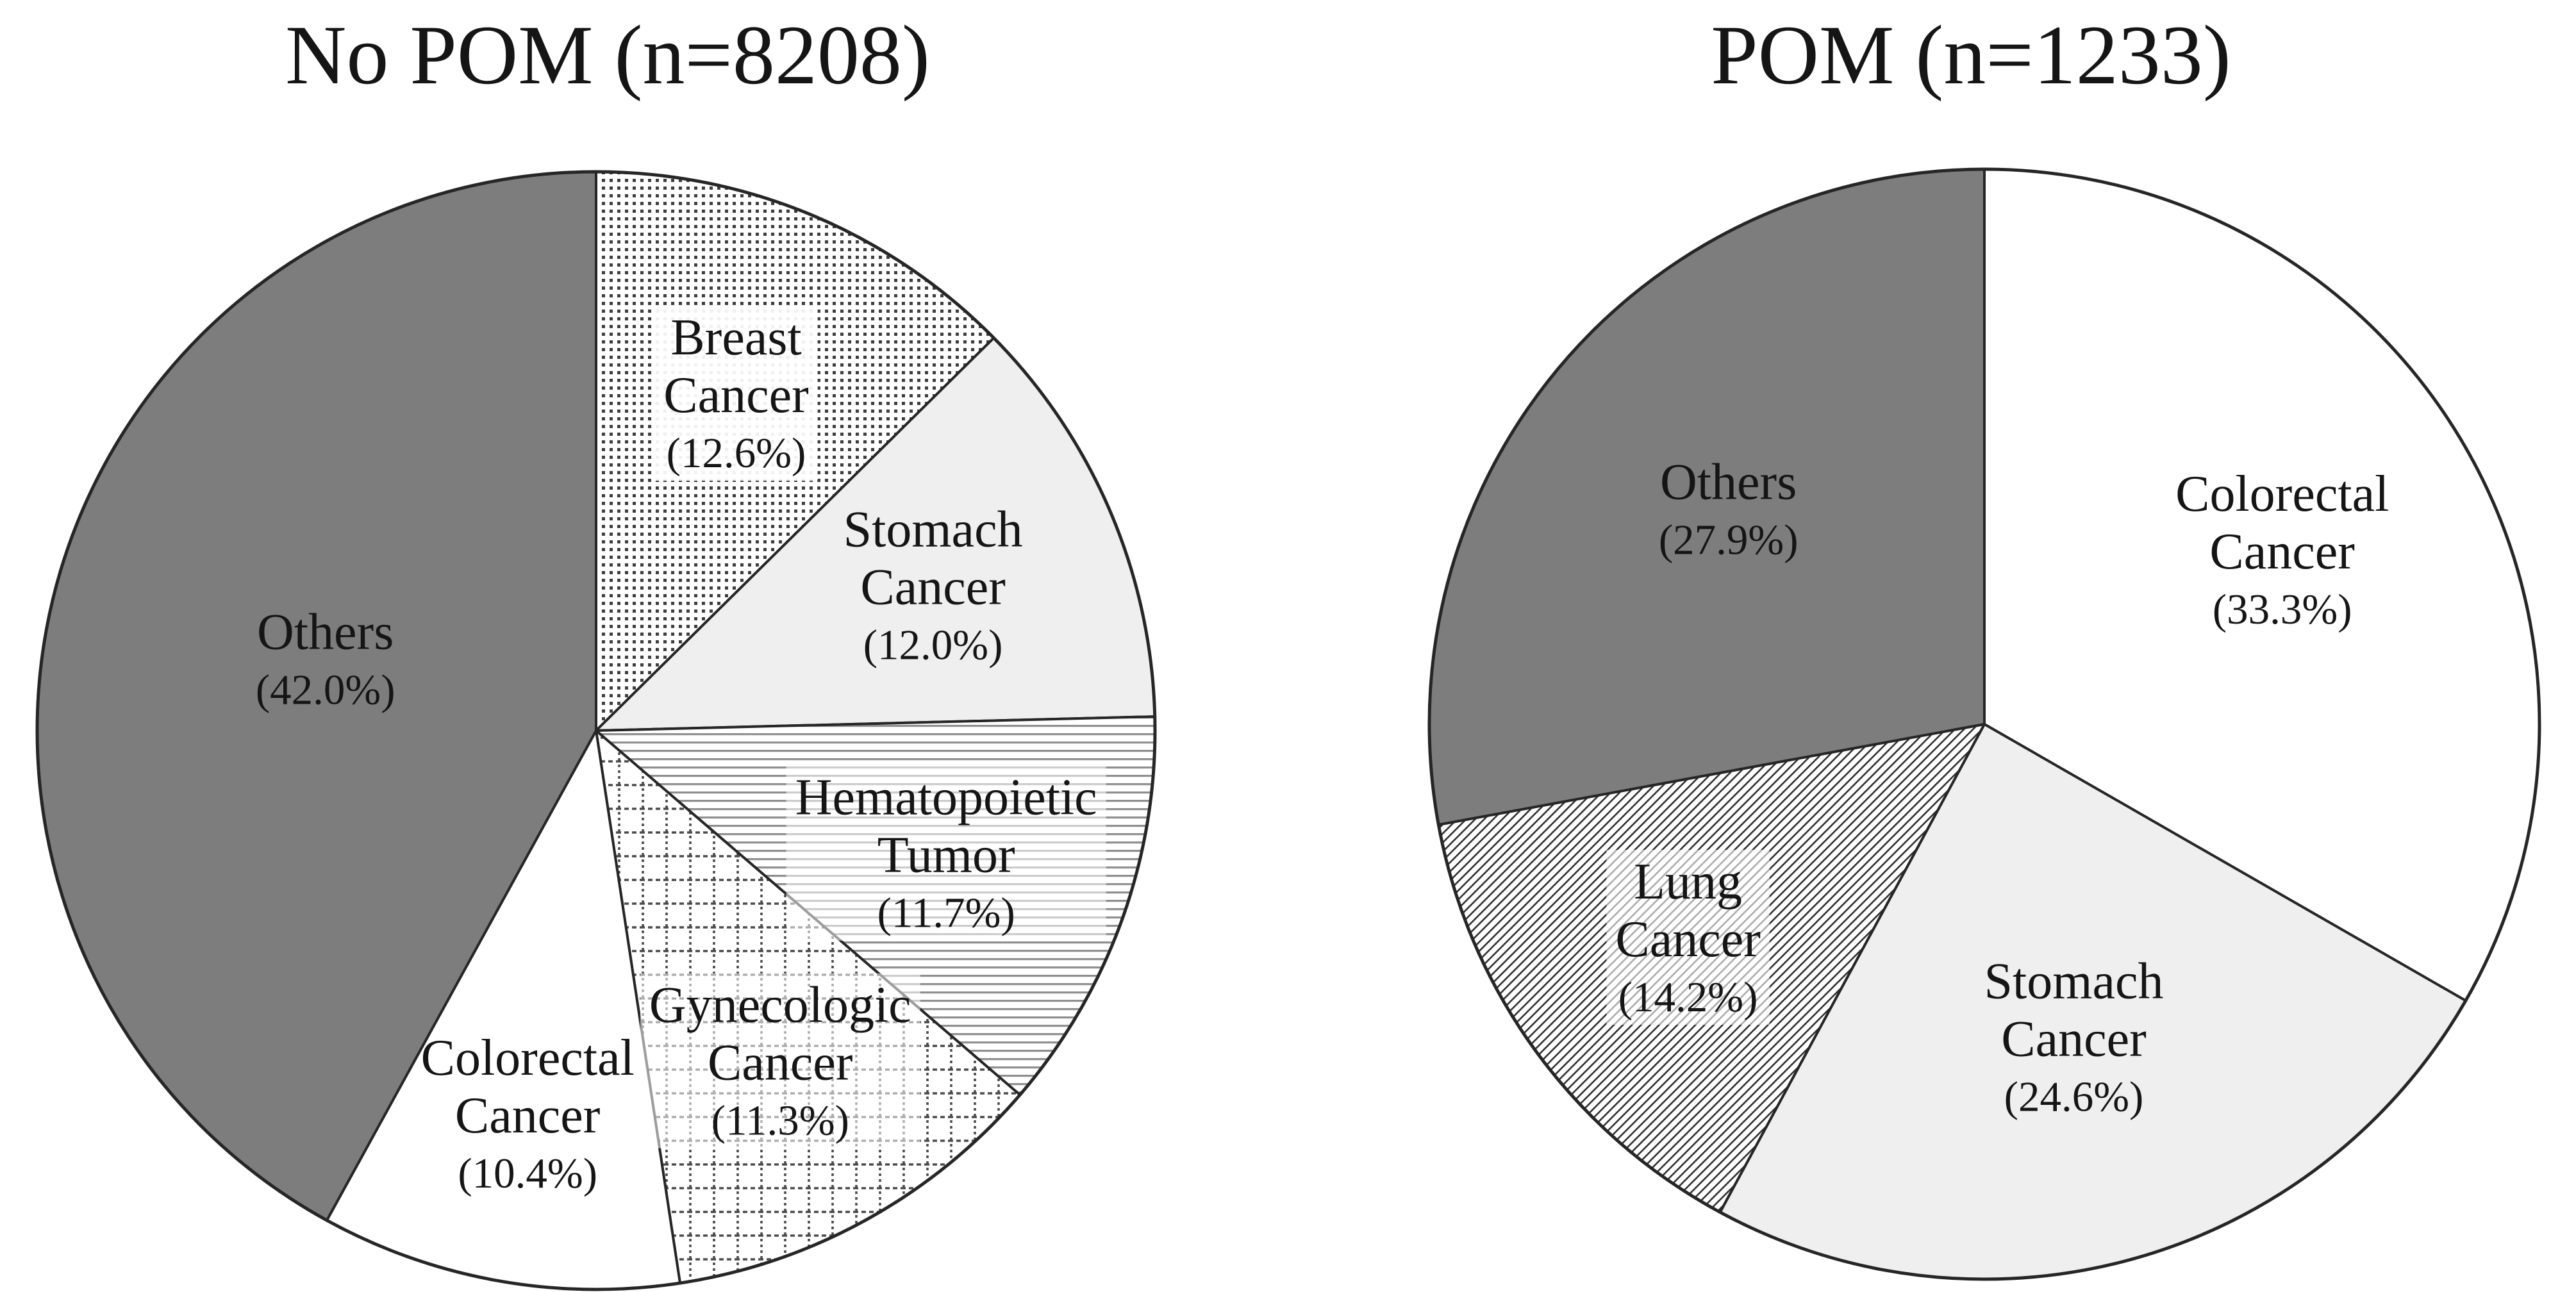  I want to click on slice-label-percent: (12.6%), so click(737, 453).